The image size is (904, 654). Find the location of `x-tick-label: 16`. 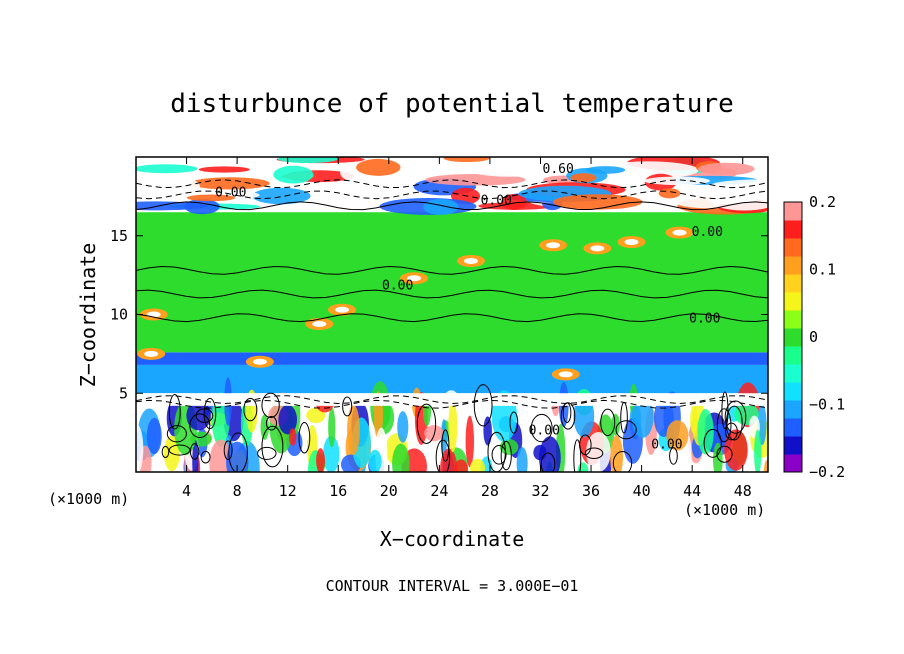

x-tick-label: 16 is located at coordinates (338, 491).